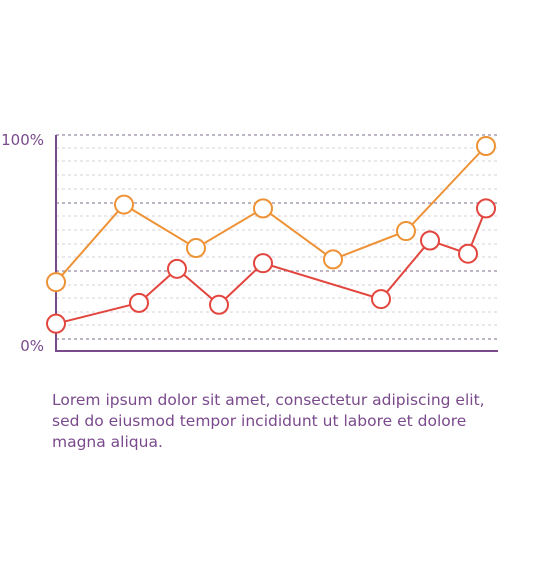 Image resolution: width=539 pixels, height=580 pixels. Describe the element at coordinates (22, 140) in the screenshot. I see `y-tick-label-top: 100%` at that location.